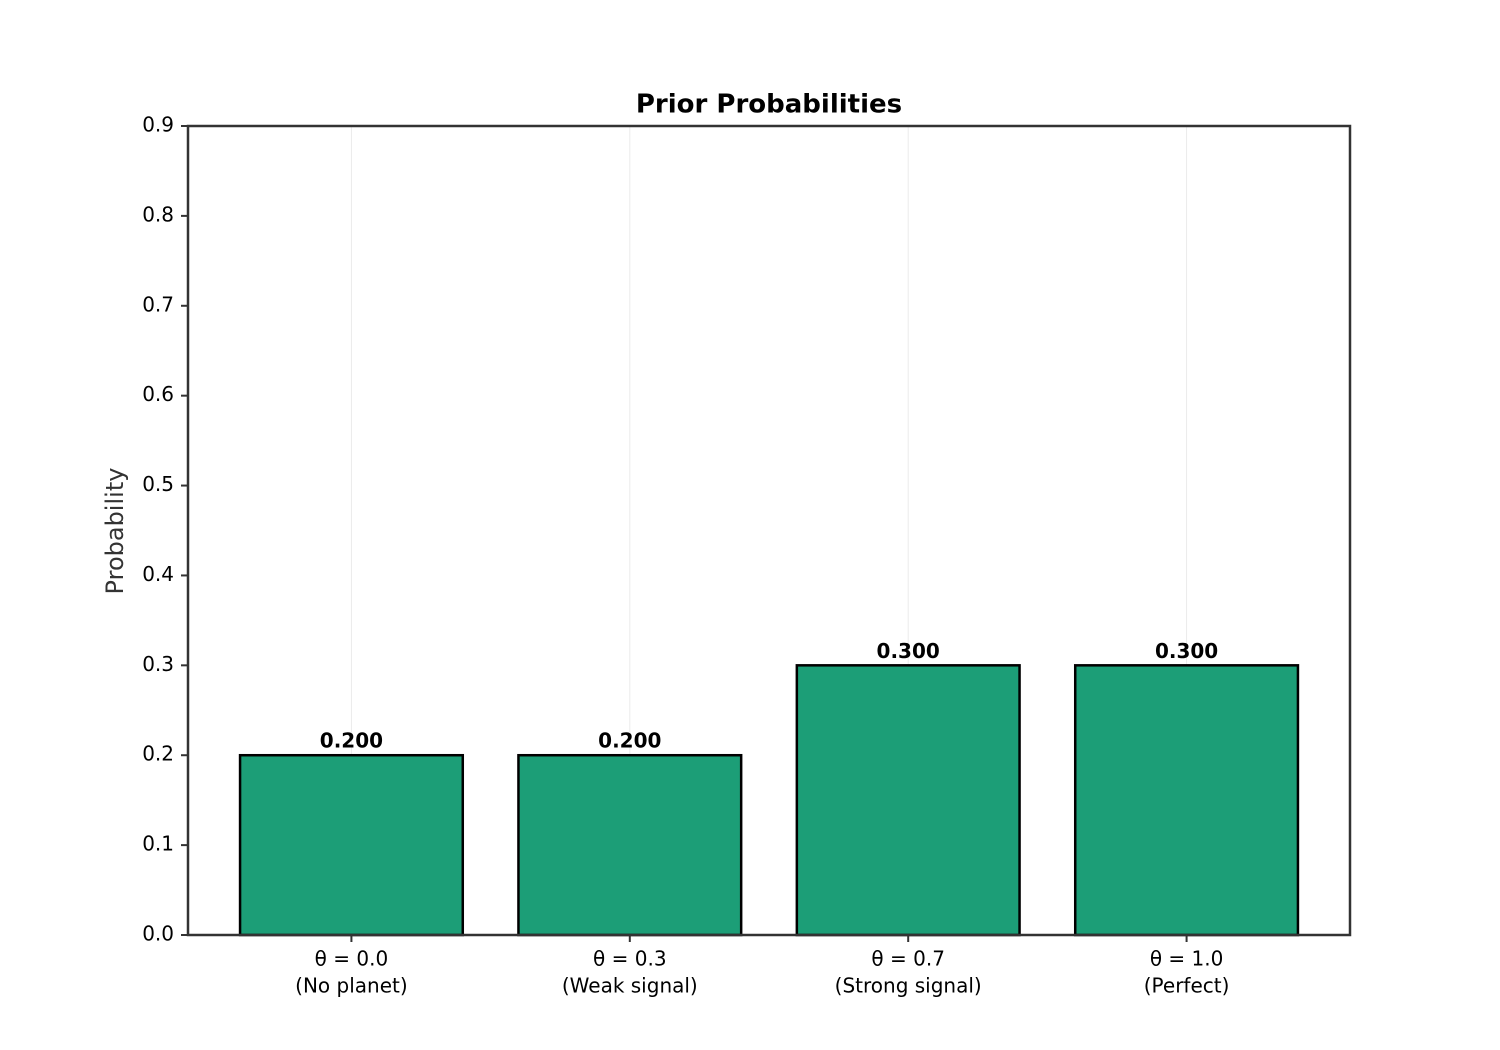  Describe the element at coordinates (630, 986) in the screenshot. I see `x-tick-label: (Weak signal)` at that location.